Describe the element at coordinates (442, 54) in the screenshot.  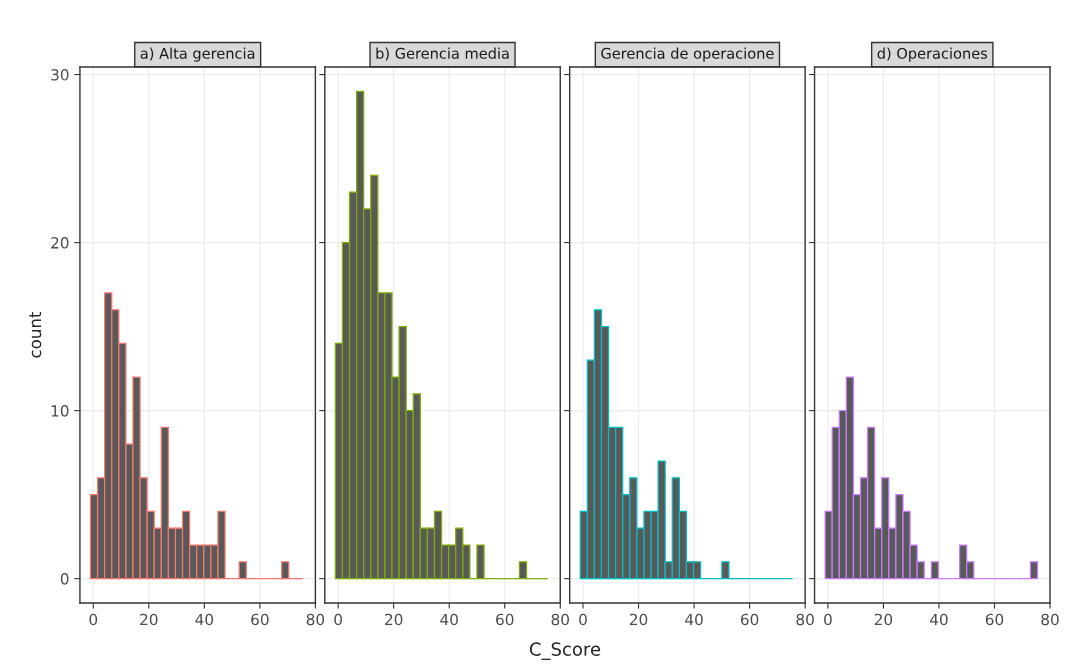
I see `chart-title: b) Gerencia media` at that location.